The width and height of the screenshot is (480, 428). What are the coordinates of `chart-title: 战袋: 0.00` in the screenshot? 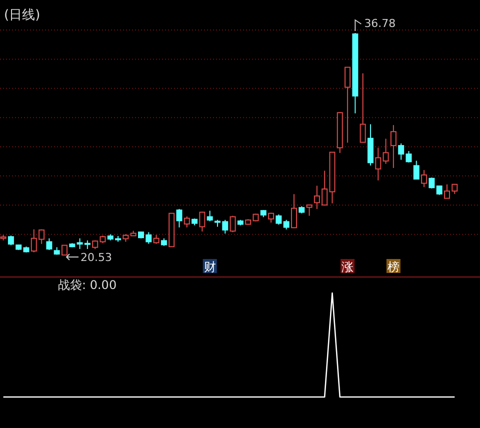 It's located at (87, 285).